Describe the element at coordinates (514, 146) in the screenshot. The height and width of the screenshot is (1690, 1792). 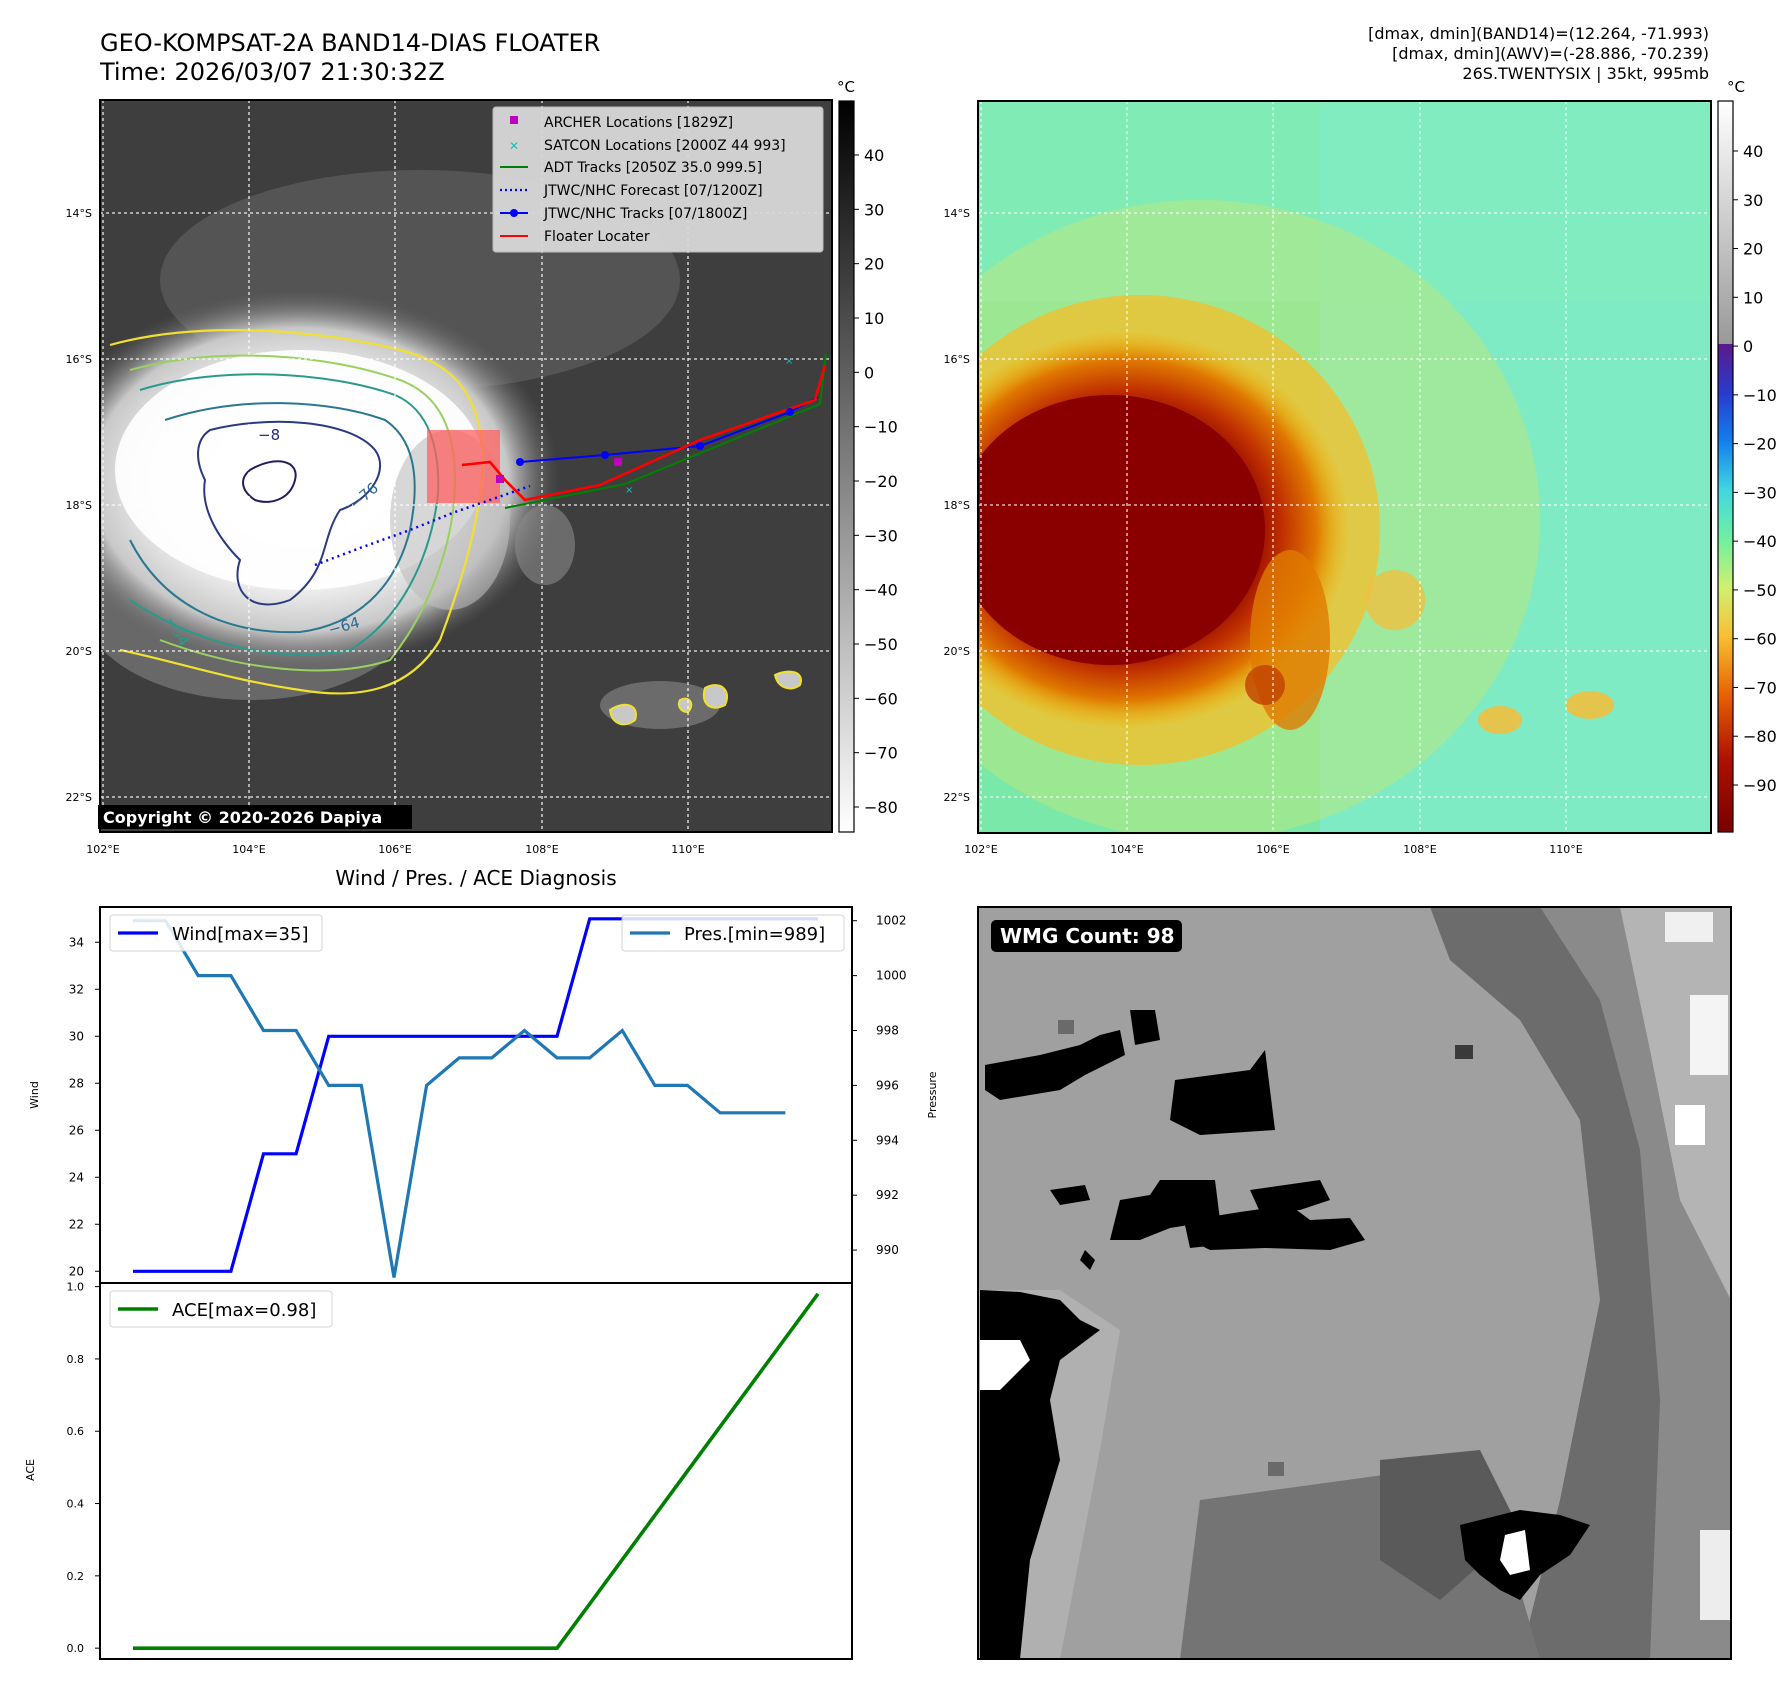
I see `x-marker-icon: ✕` at that location.